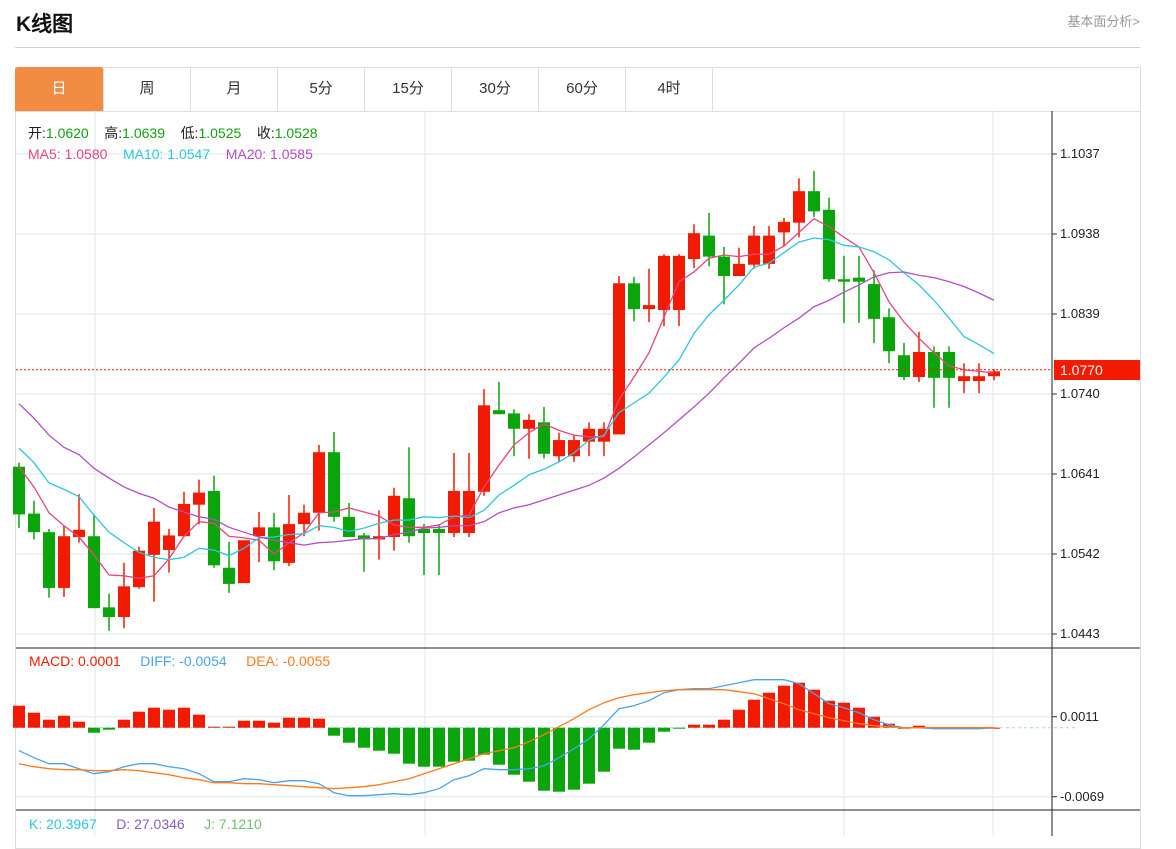  Describe the element at coordinates (1082, 796) in the screenshot. I see `macd-tick: -0.0069` at that location.